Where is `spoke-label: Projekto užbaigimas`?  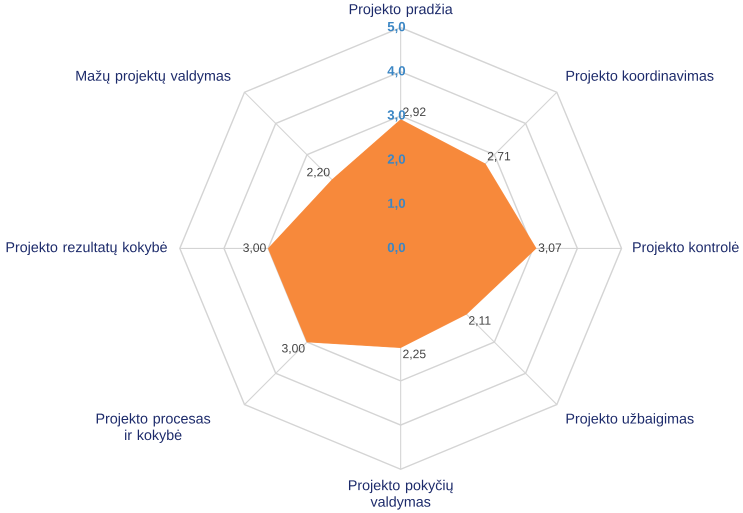
spoke-label: Projekto užbaigimas is located at coordinates (630, 419).